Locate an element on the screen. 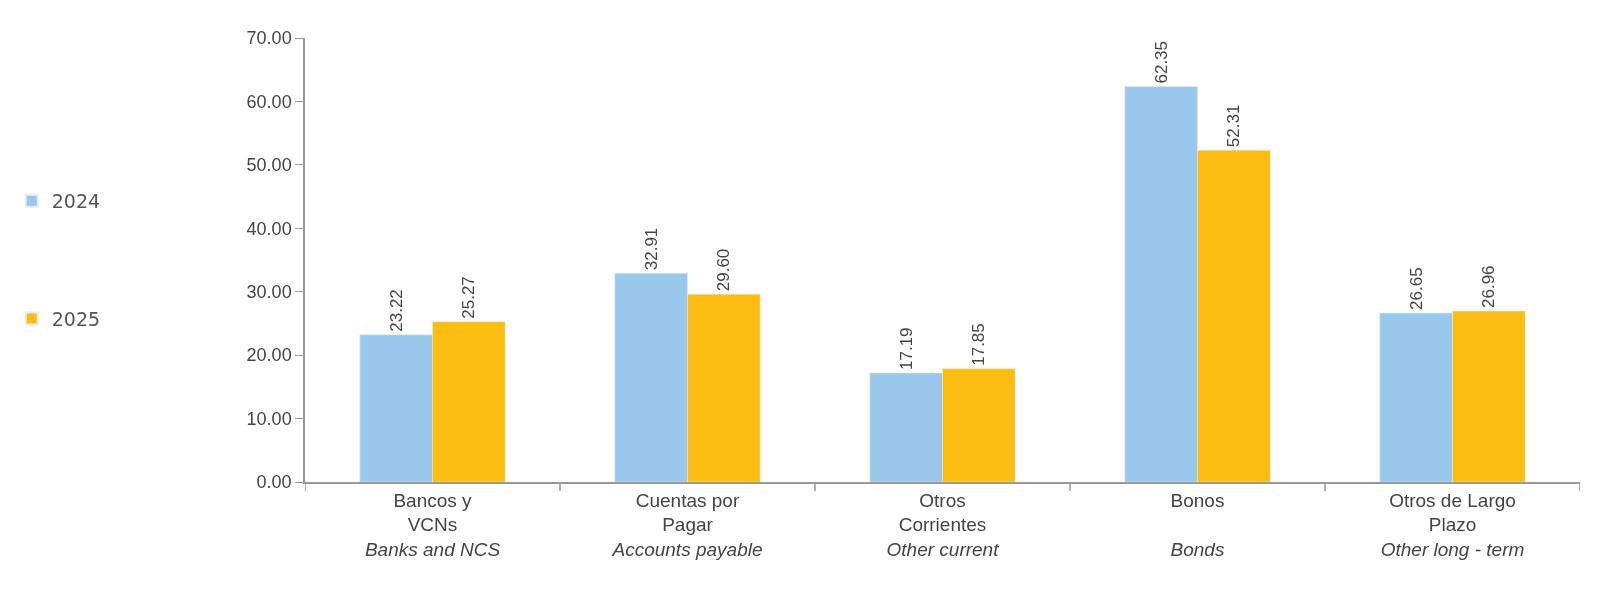 The image size is (1621, 596). x-tick-label: Bancos y VCNs Banks and NCS is located at coordinates (432, 524).